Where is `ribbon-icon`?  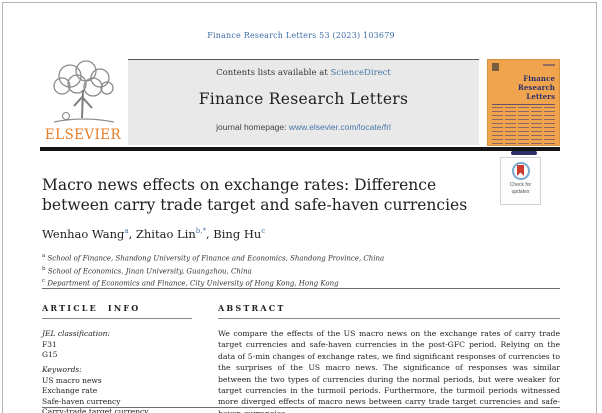 ribbon-icon is located at coordinates (520, 170).